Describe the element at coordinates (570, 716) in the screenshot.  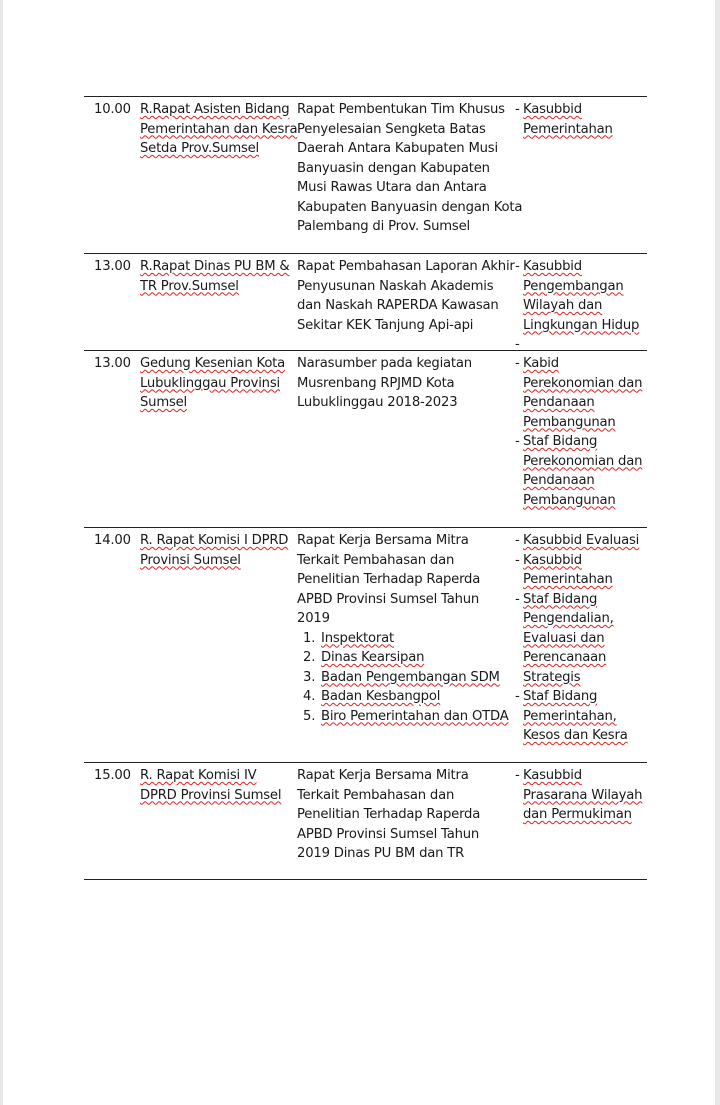
I see `attendee-text: Pemerintahan,` at that location.